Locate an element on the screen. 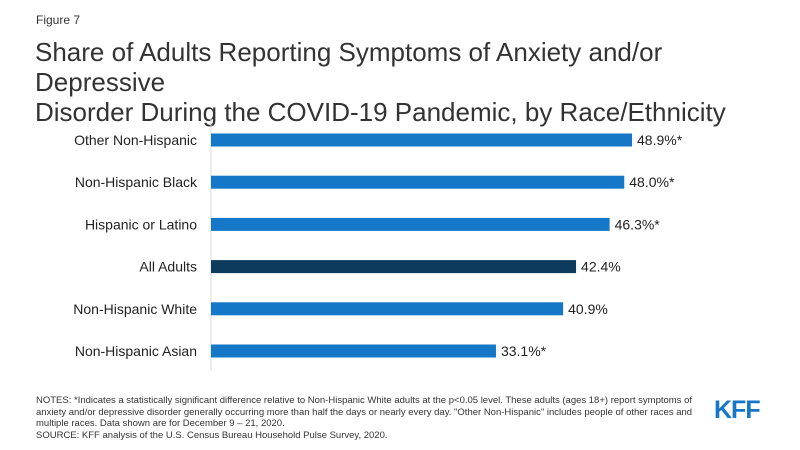  kff-logo: KFF is located at coordinates (737, 410).